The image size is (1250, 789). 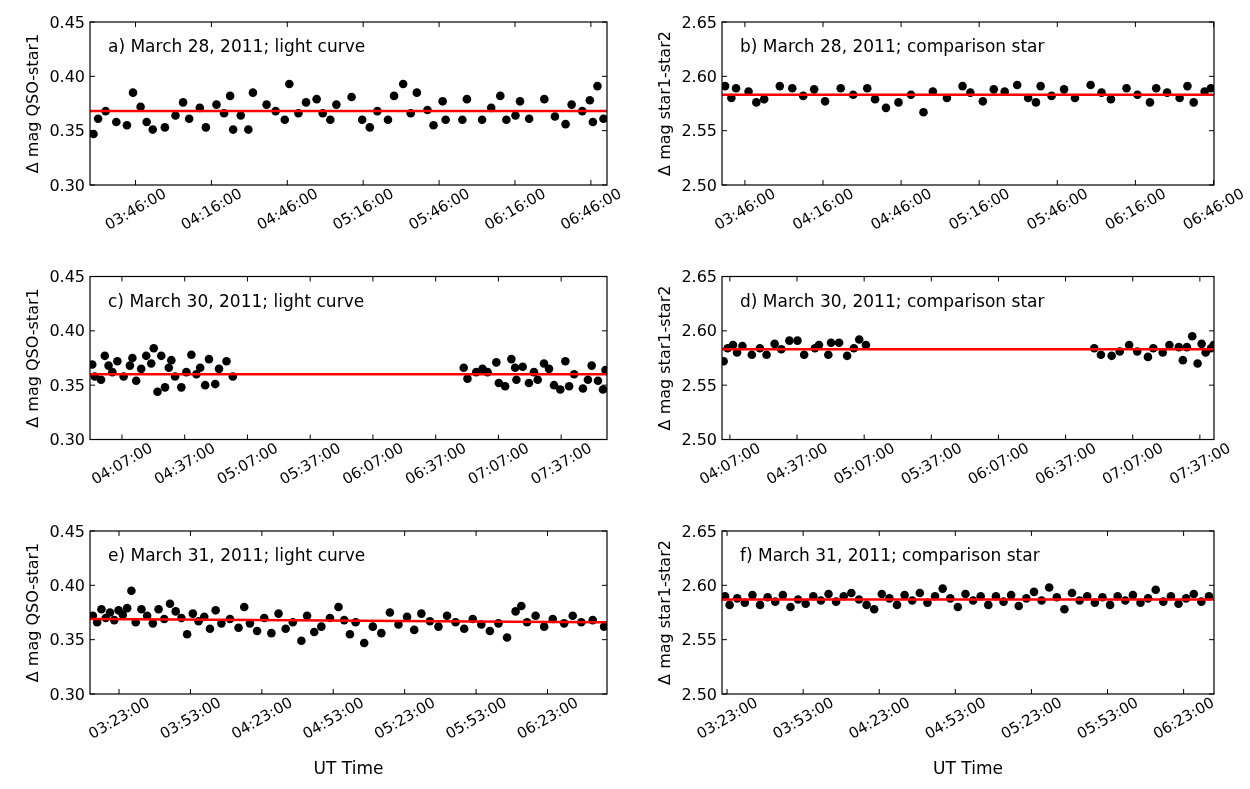 What do you see at coordinates (237, 46) in the screenshot?
I see `annotation: a) March 28, 2011; light curve` at bounding box center [237, 46].